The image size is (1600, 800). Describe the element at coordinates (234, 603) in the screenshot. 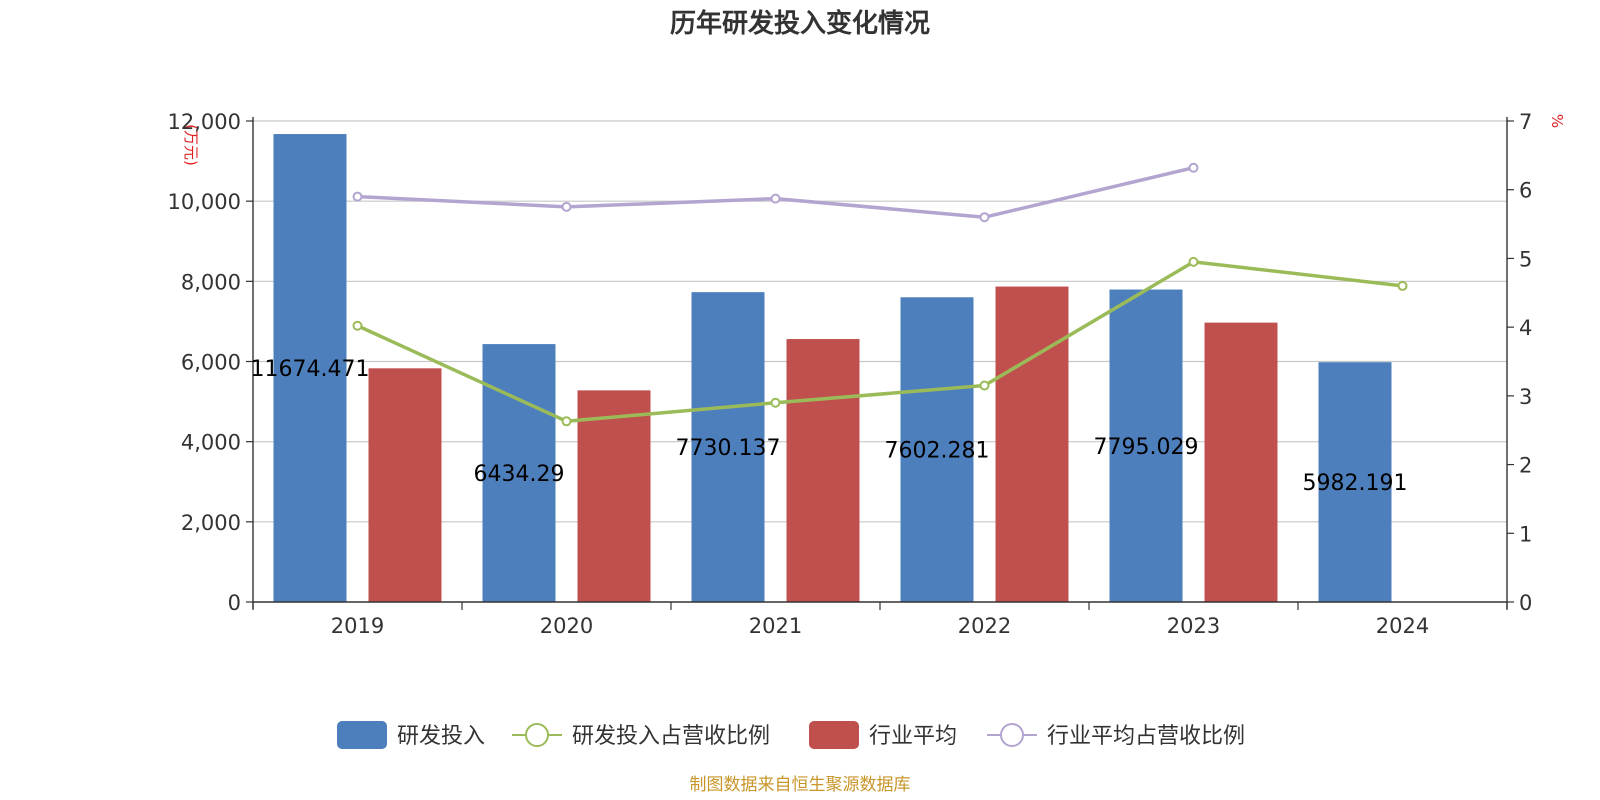

I see `left-tick-label: 0` at that location.